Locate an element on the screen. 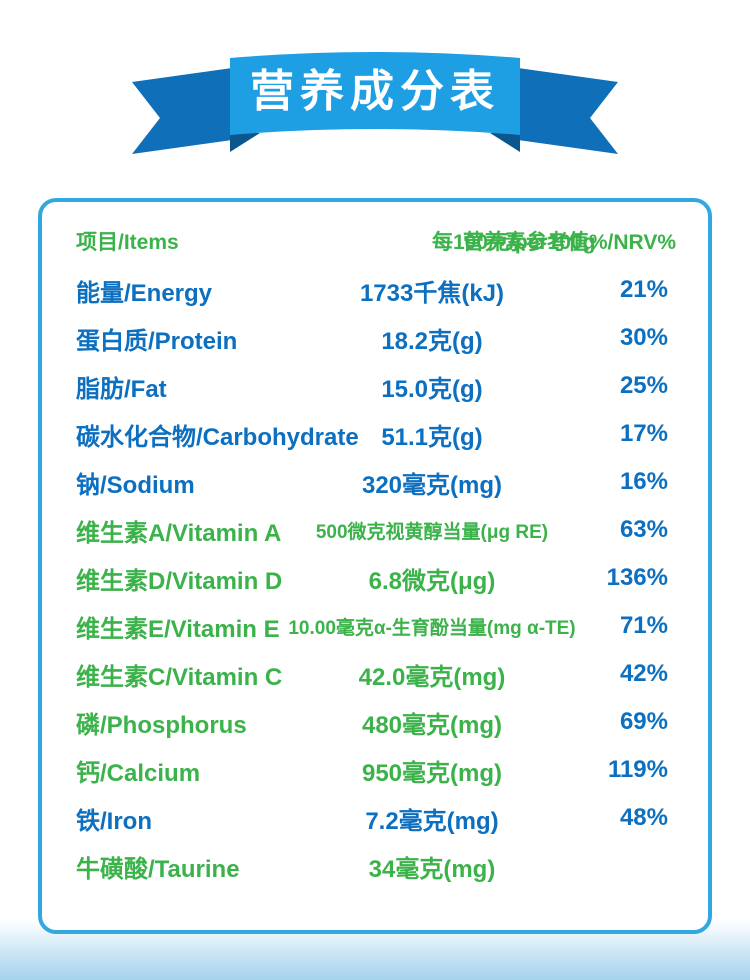  row-nrv: 136% is located at coordinates (637, 577).